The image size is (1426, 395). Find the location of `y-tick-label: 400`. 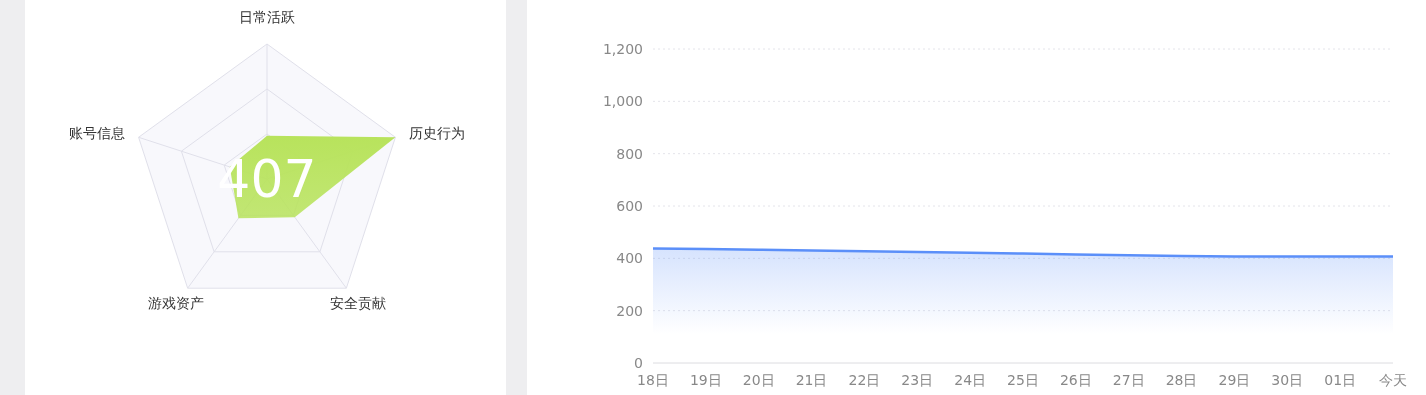

y-tick-label: 400 is located at coordinates (629, 258).